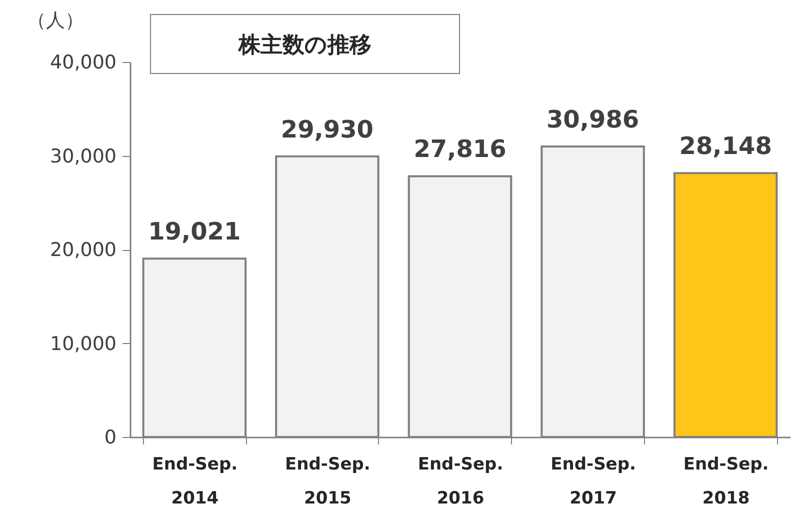 This screenshot has width=794, height=521. I want to click on x-tick-label: End-Sep. 2015, so click(327, 481).